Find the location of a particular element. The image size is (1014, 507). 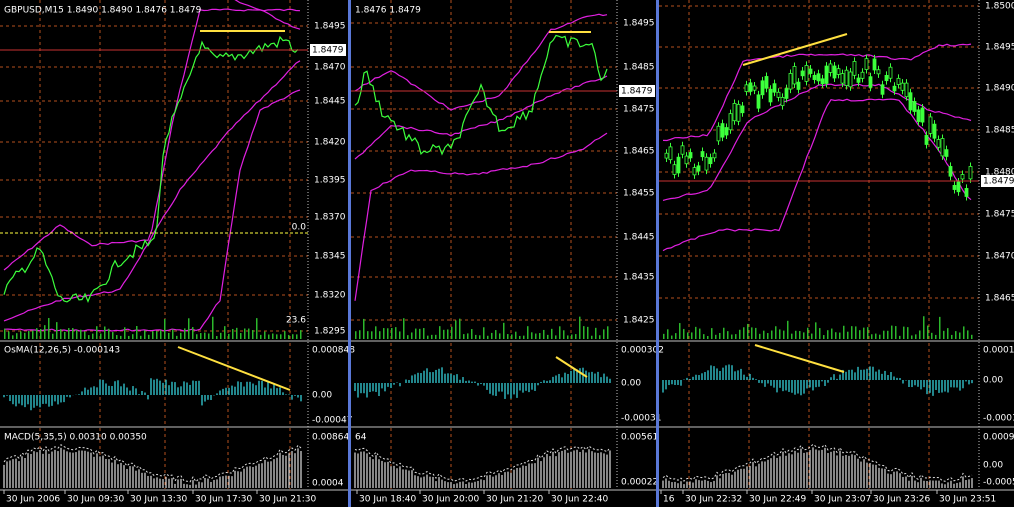

time-tick-label: 30 Jun 22:32 is located at coordinates (713, 500).